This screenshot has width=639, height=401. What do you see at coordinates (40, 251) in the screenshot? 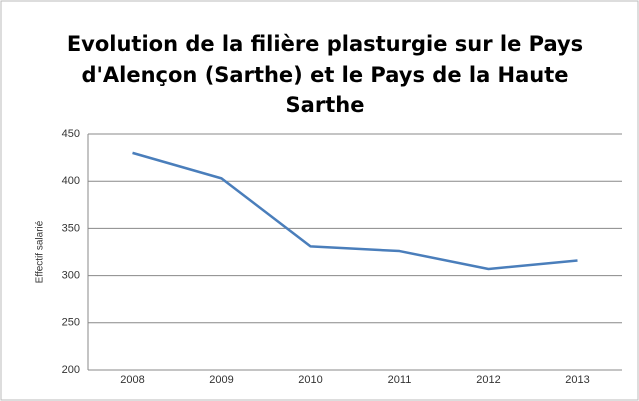
I see `y-axis-label: Effectif salarié` at bounding box center [40, 251].